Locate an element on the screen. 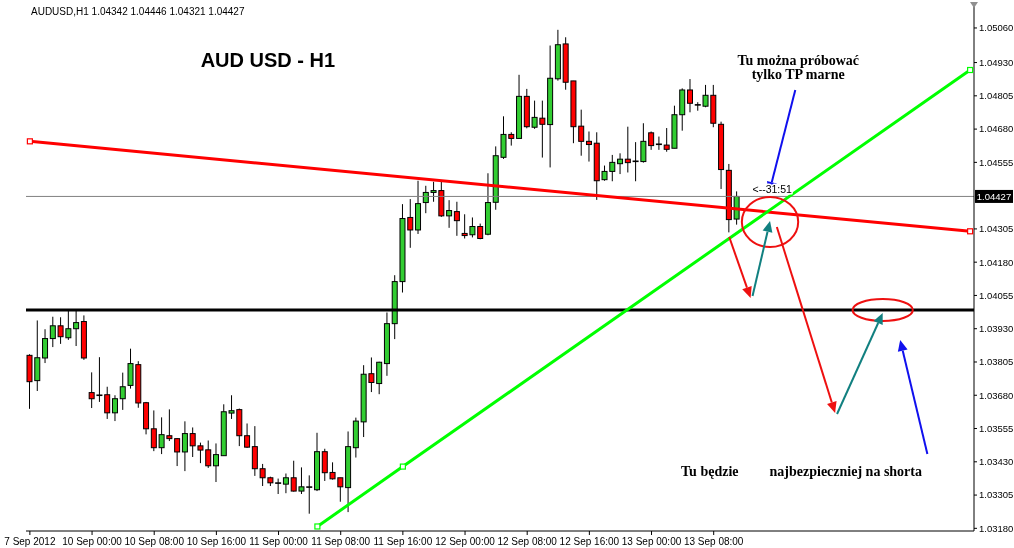 Image resolution: width=1014 pixels, height=548 pixels. x-tick-label: 12 Sep 08:00 is located at coordinates (527, 541).